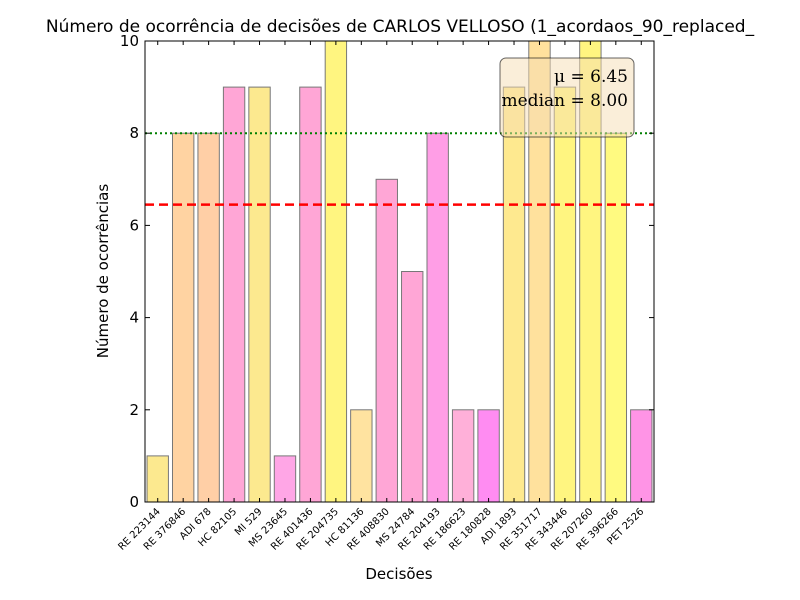  Describe the element at coordinates (399, 169) in the screenshot. I see `reference-lines` at that location.